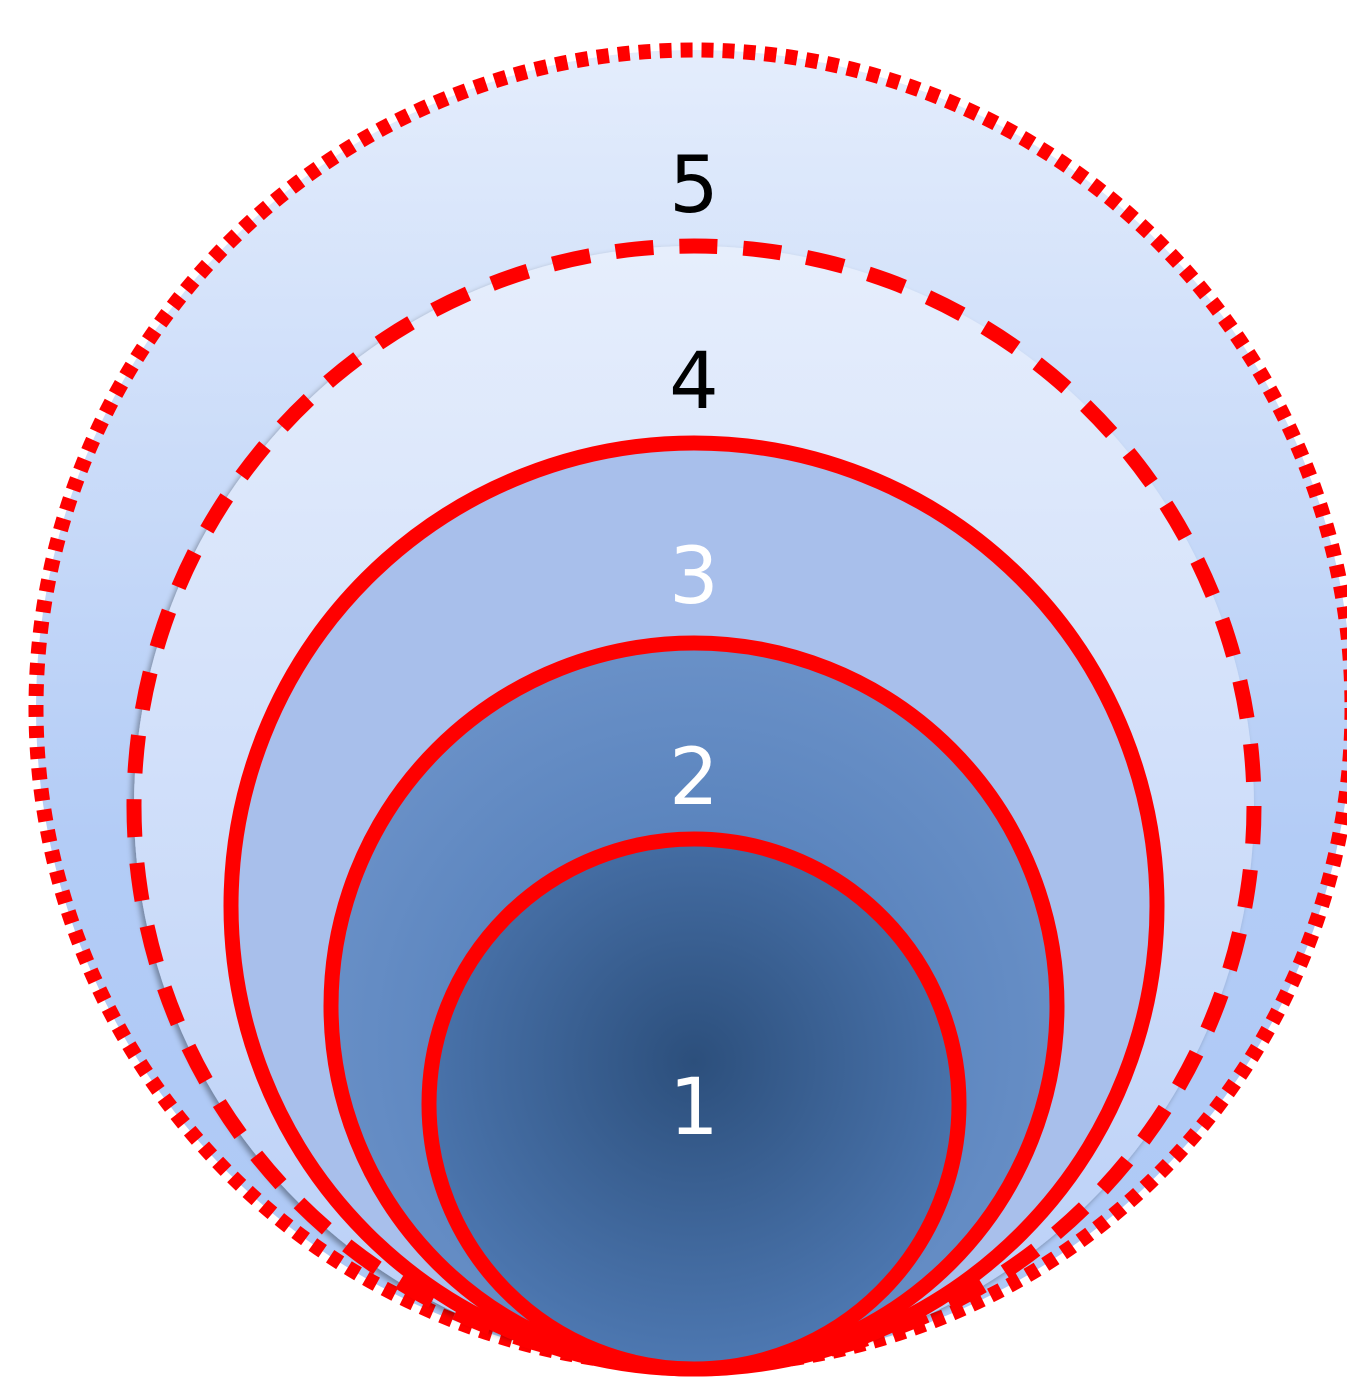 The width and height of the screenshot is (1347, 1379). What do you see at coordinates (694, 186) in the screenshot?
I see `level-5-label: 5` at bounding box center [694, 186].